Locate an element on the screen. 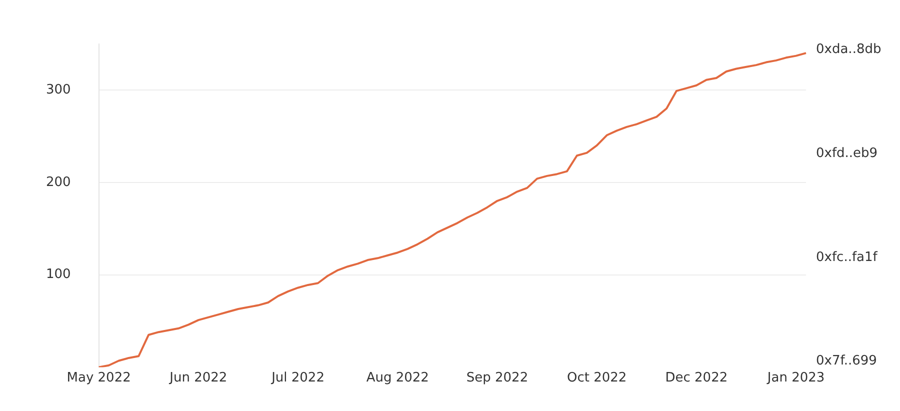 This screenshot has height=411, width=900. y-tick-label: 100 is located at coordinates (58, 274).